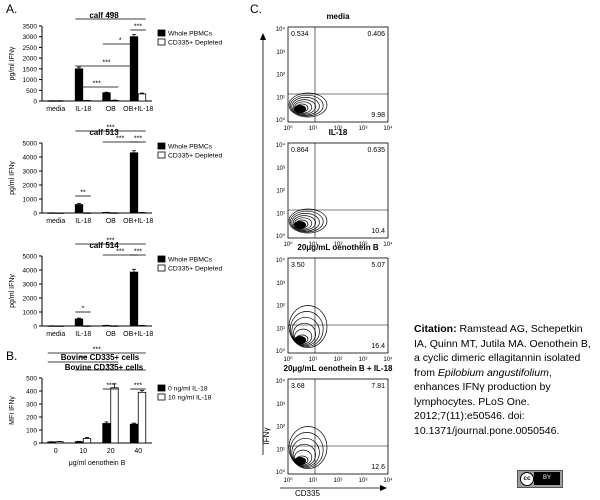  I want to click on chart2-x-tick-label: OB, so click(111, 221).